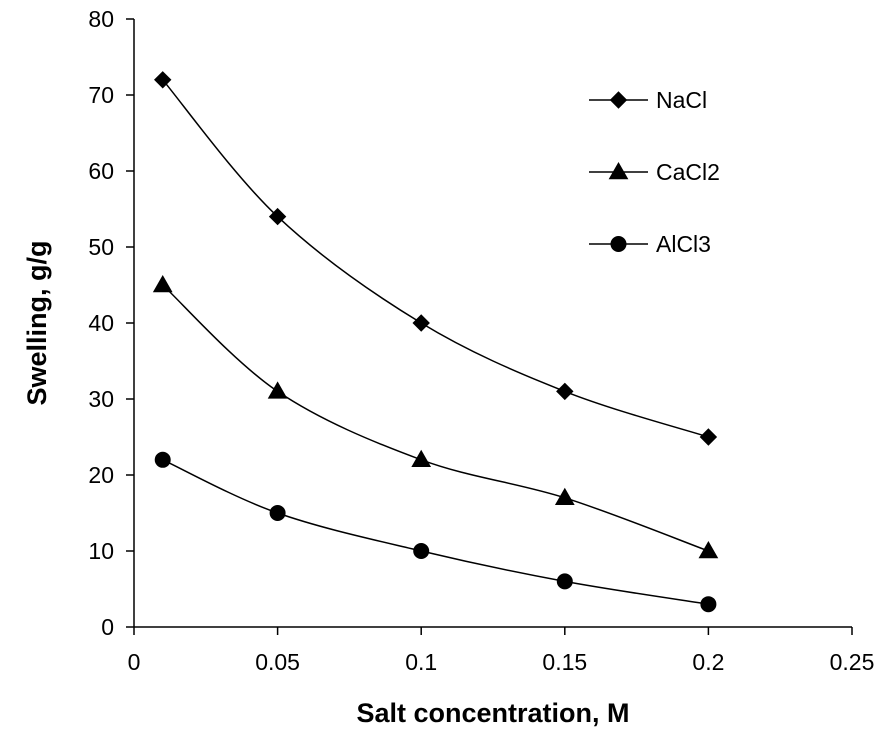 The height and width of the screenshot is (738, 883). I want to click on x-tick-label: 0, so click(134, 662).